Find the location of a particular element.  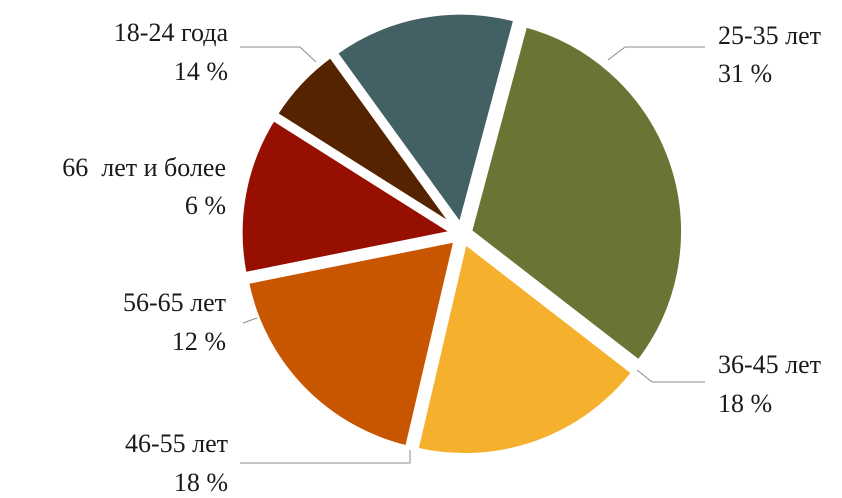

slice-value-label-3: 12 % is located at coordinates (199, 341).